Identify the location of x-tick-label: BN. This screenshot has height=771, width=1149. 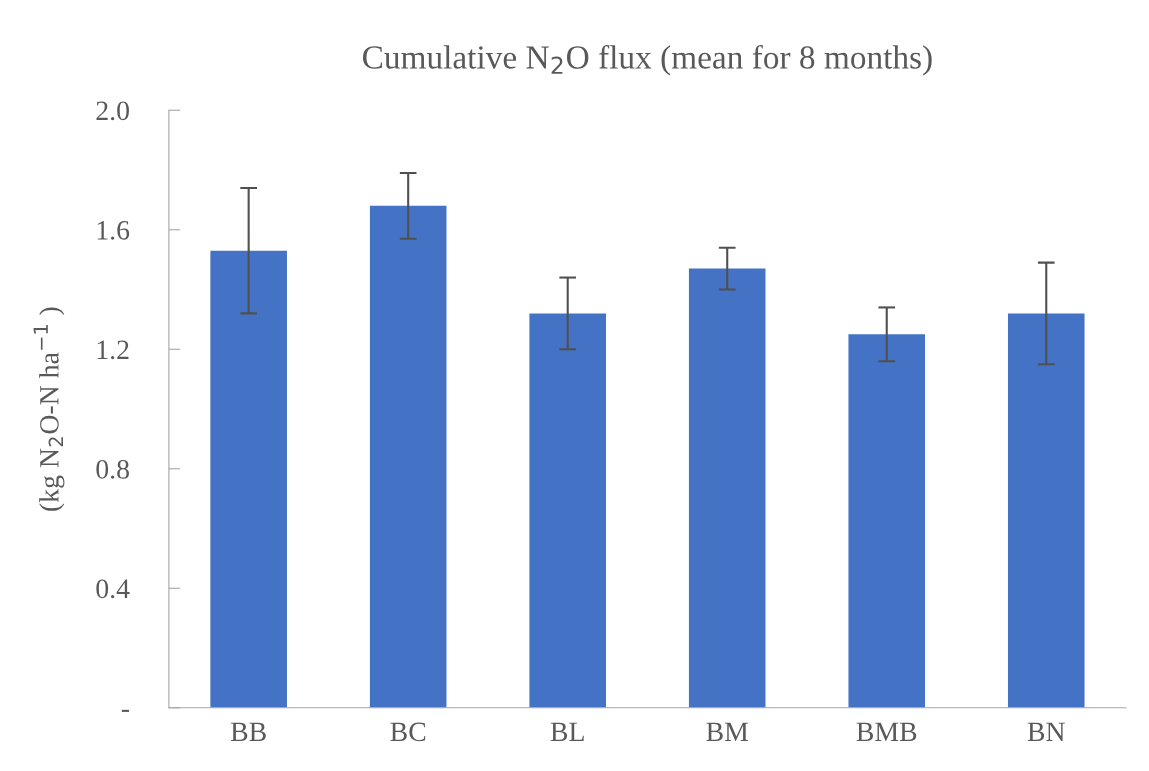
(1046, 732).